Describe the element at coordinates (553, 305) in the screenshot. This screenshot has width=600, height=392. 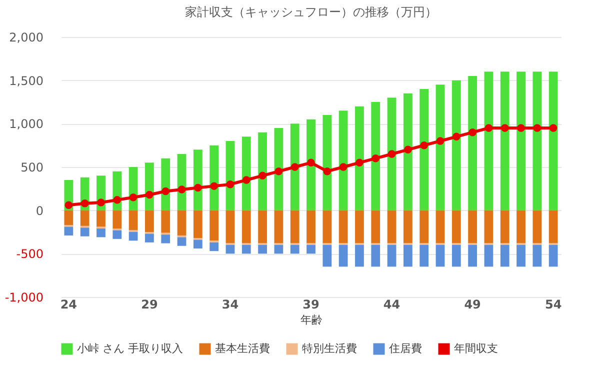
I see `x-tick-label: 54` at that location.